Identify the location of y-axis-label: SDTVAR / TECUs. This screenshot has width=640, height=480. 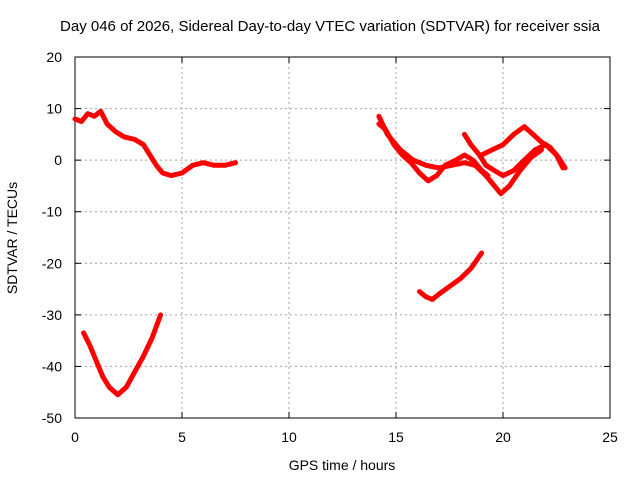
(12, 238).